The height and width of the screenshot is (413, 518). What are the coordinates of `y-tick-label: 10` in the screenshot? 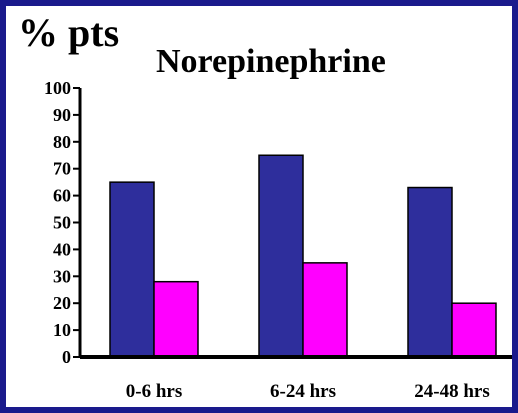 It's located at (62, 330).